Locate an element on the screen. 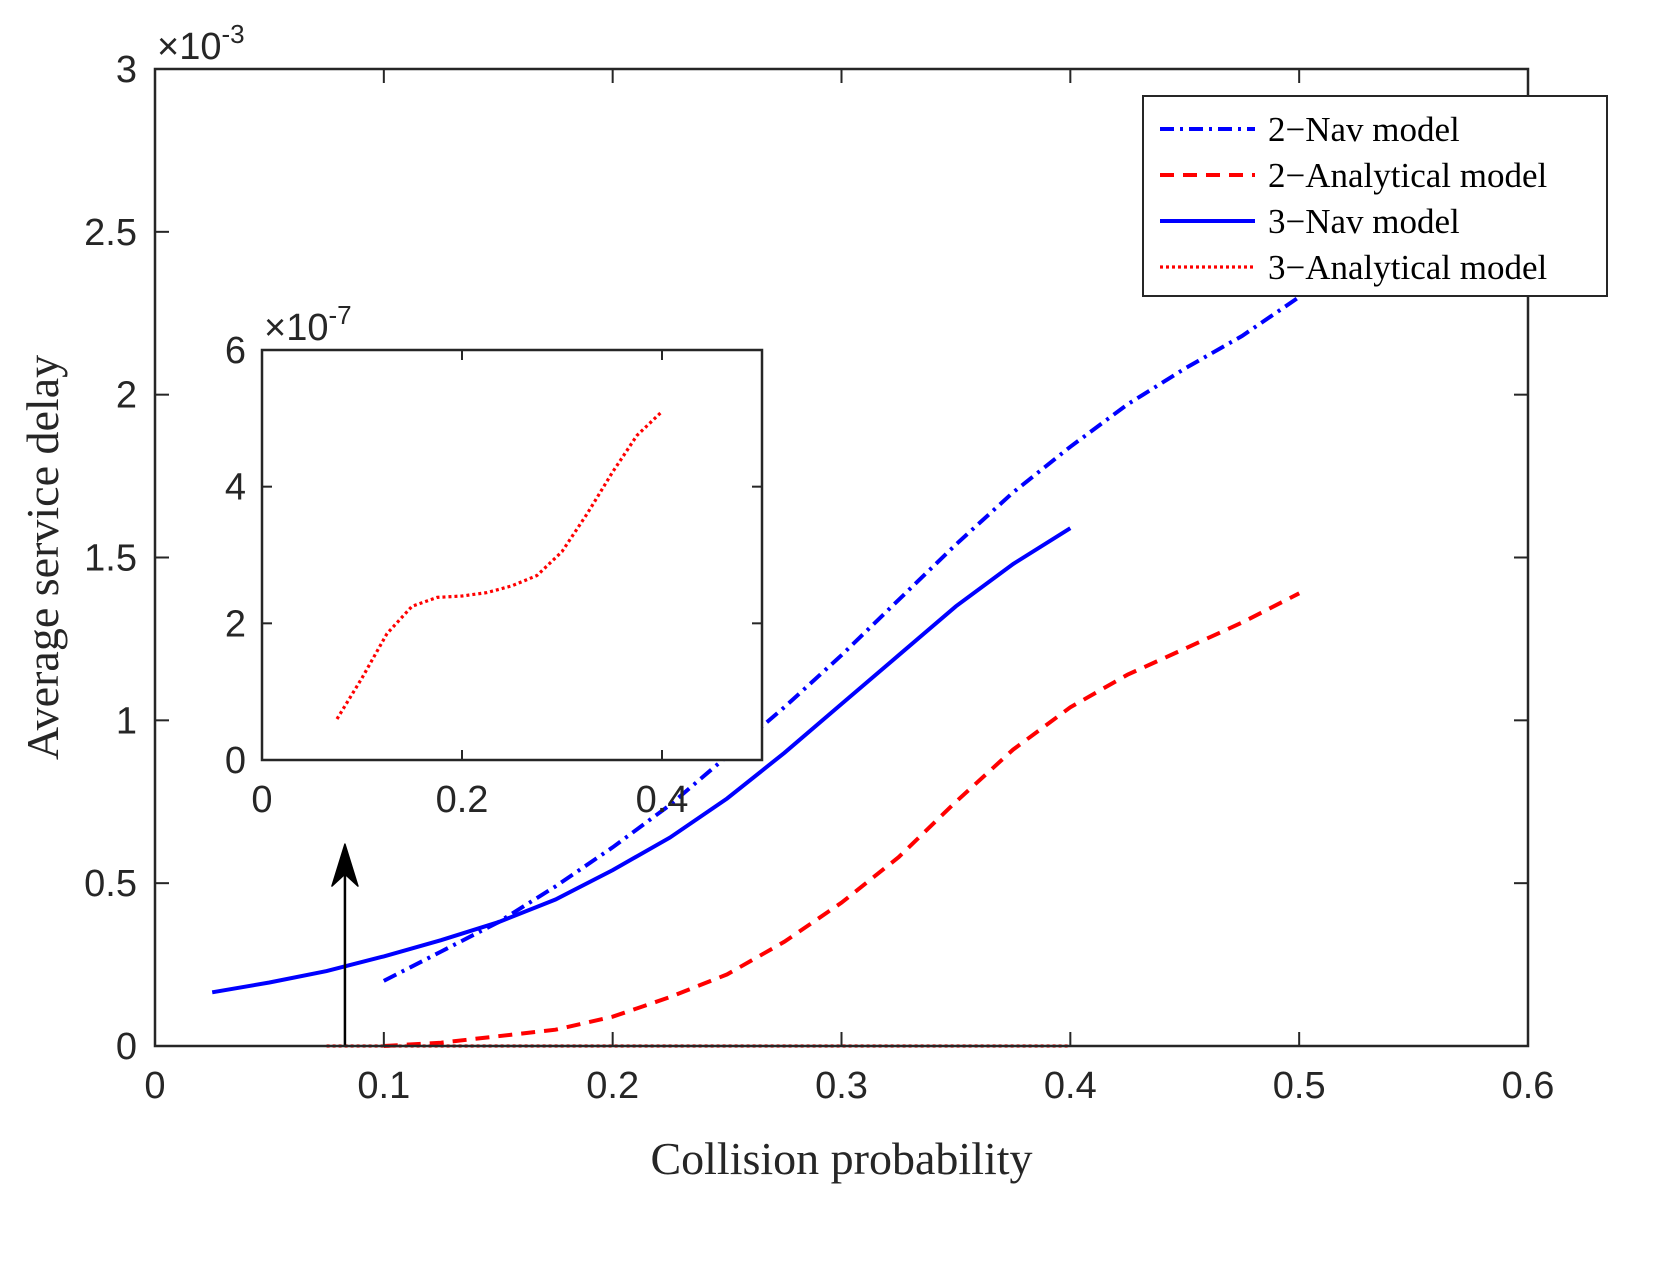 This screenshot has height=1264, width=1671. x-tick-label: 0.3 is located at coordinates (841, 1086).